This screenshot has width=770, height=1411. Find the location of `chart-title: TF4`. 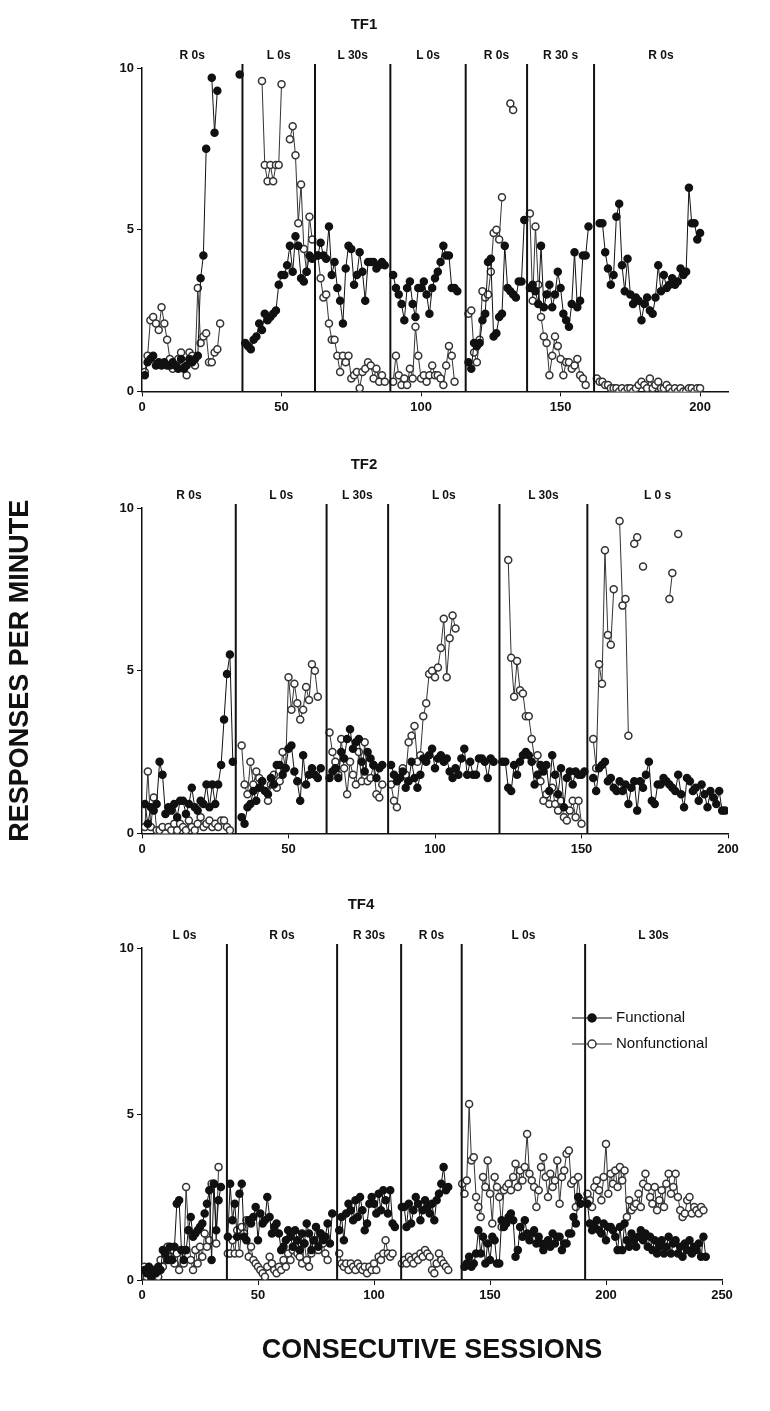

chart-title: TF4 is located at coordinates (361, 904).